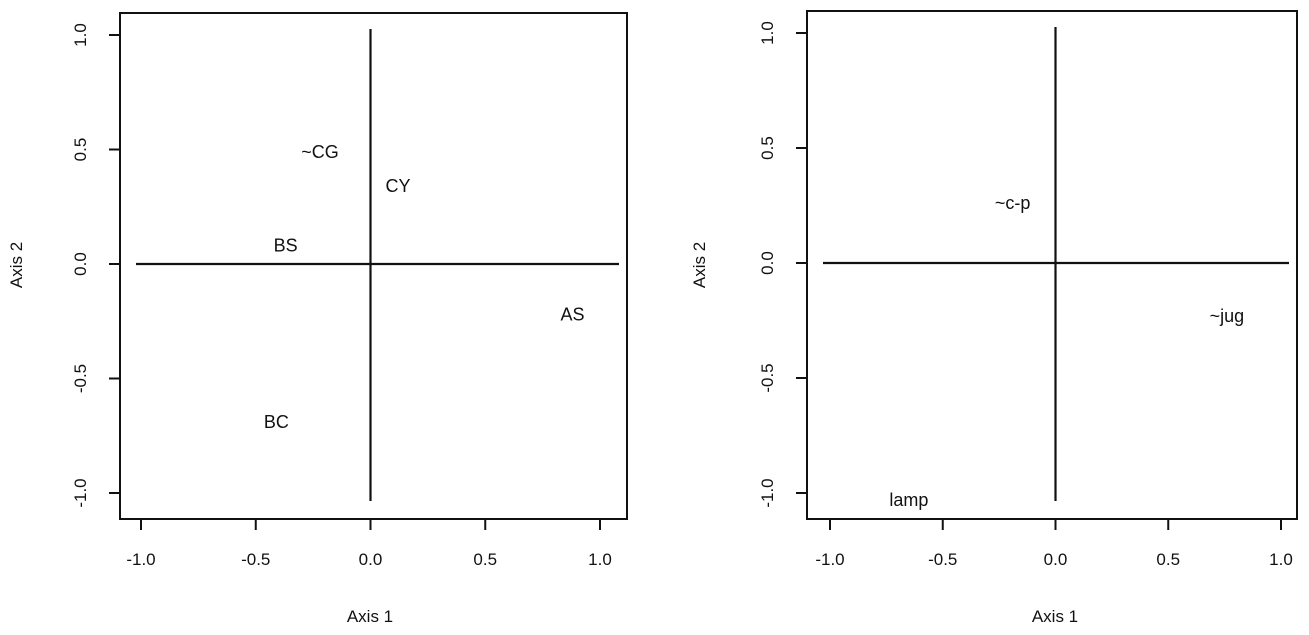 Image resolution: width=1309 pixels, height=635 pixels. Describe the element at coordinates (485, 559) in the screenshot. I see `left-x-tick-label: 0.5` at that location.